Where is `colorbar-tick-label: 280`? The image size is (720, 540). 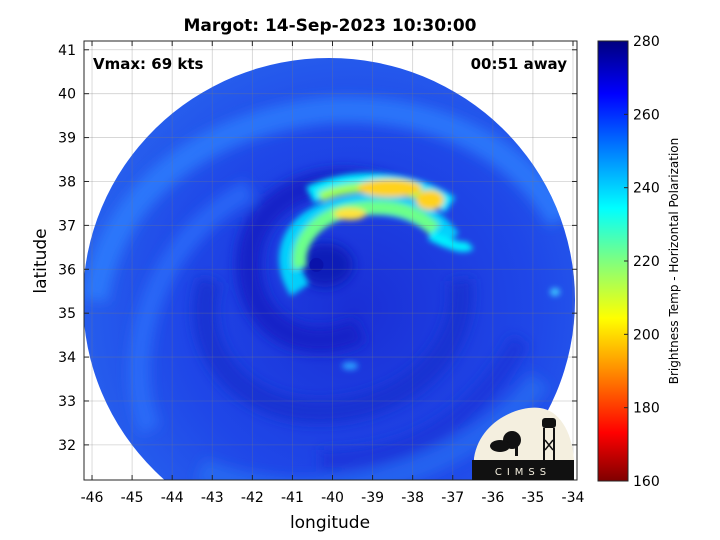
colorbar-tick-label: 280 is located at coordinates (646, 42).